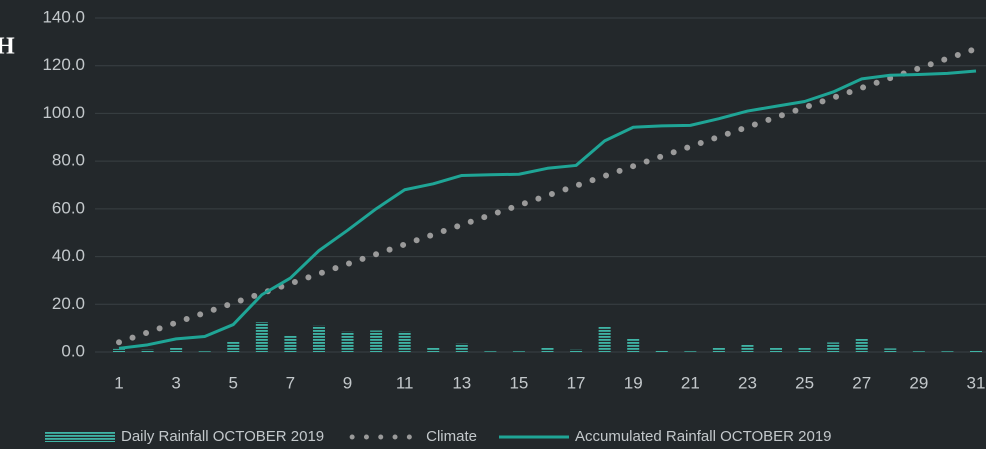  I want to click on x-tick-label: 9, so click(347, 382).